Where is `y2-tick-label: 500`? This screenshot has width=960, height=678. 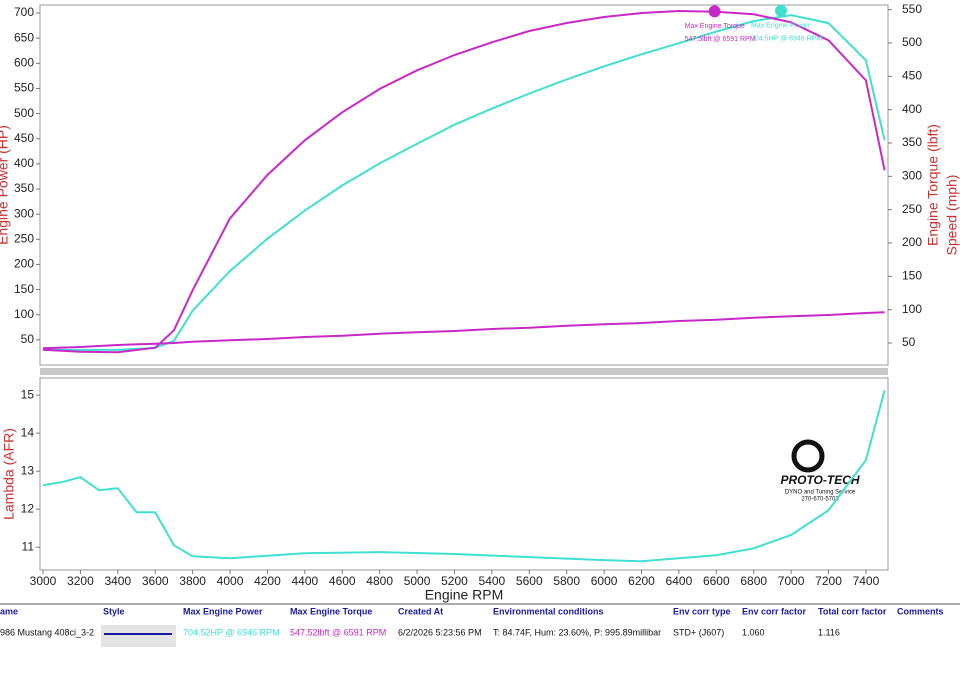
y2-tick-label: 500 is located at coordinates (912, 42).